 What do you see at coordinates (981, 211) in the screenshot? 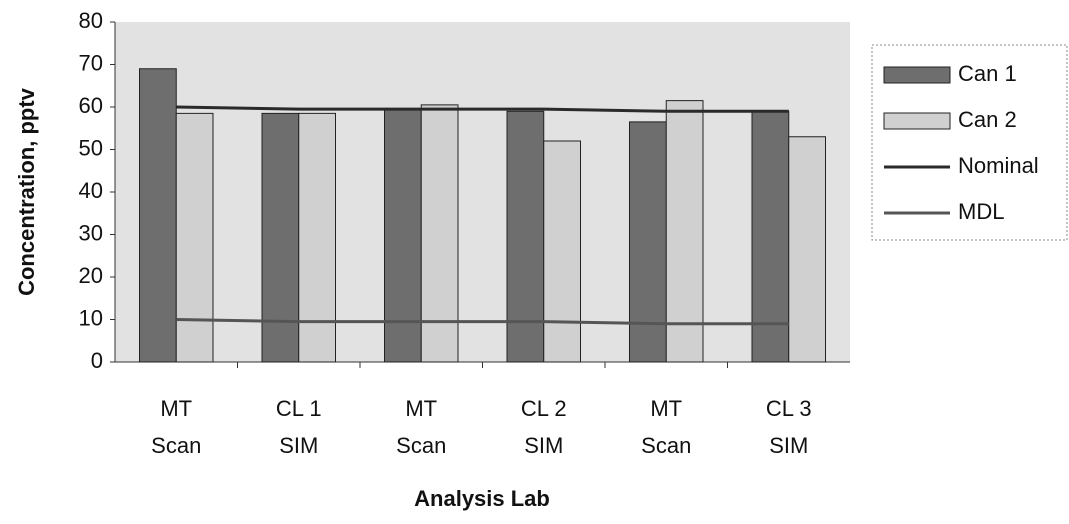
I see `legend-label: MDL` at bounding box center [981, 211].